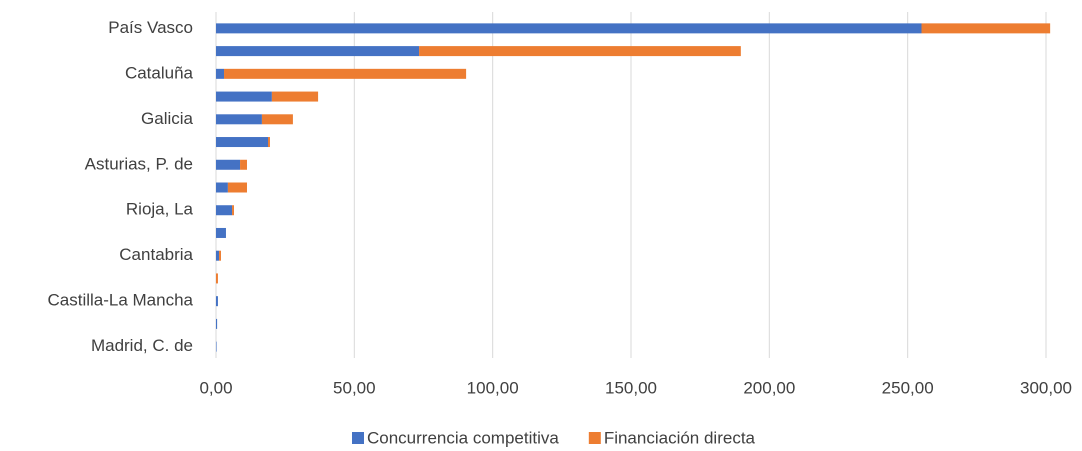 The image size is (1082, 451). What do you see at coordinates (167, 118) in the screenshot?
I see `y-tick-label: Galicia` at bounding box center [167, 118].